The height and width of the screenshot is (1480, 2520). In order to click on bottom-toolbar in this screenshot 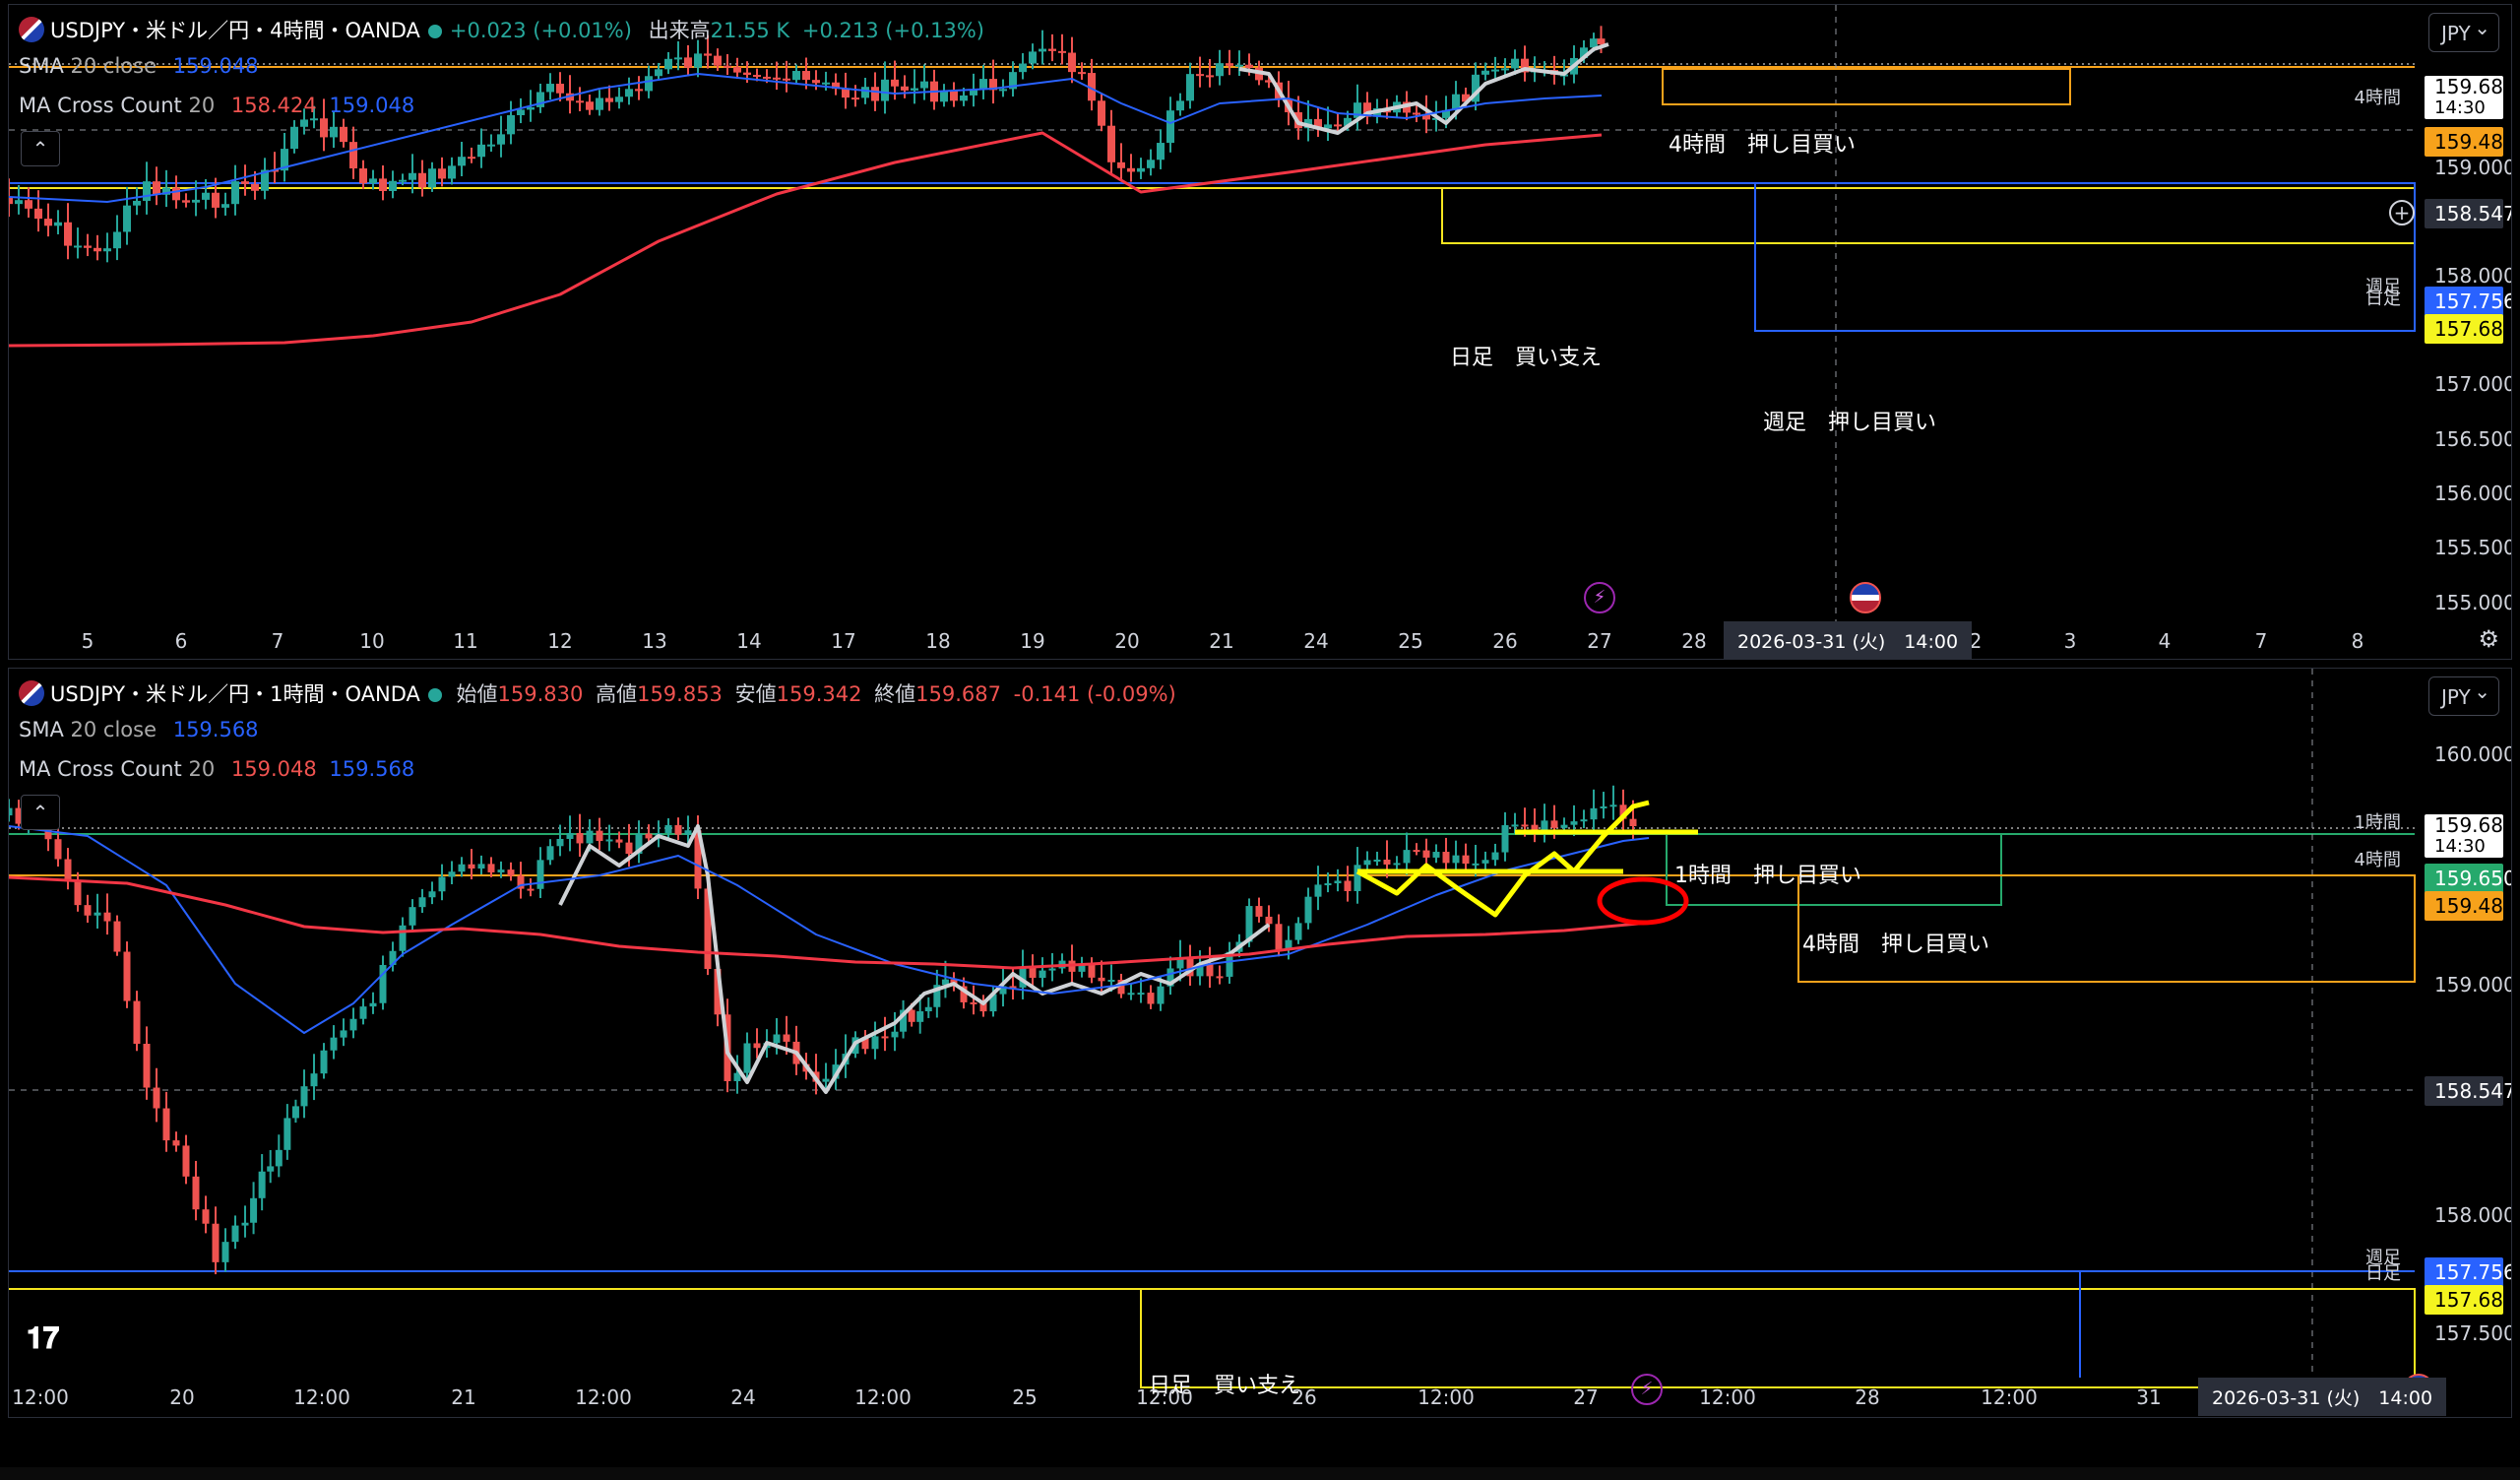, I will do `click(1260, 1473)`.